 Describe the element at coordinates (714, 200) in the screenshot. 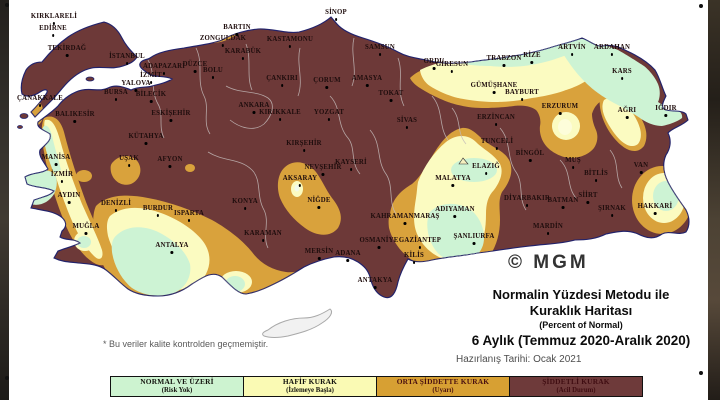

I see `photo-edge-right` at that location.